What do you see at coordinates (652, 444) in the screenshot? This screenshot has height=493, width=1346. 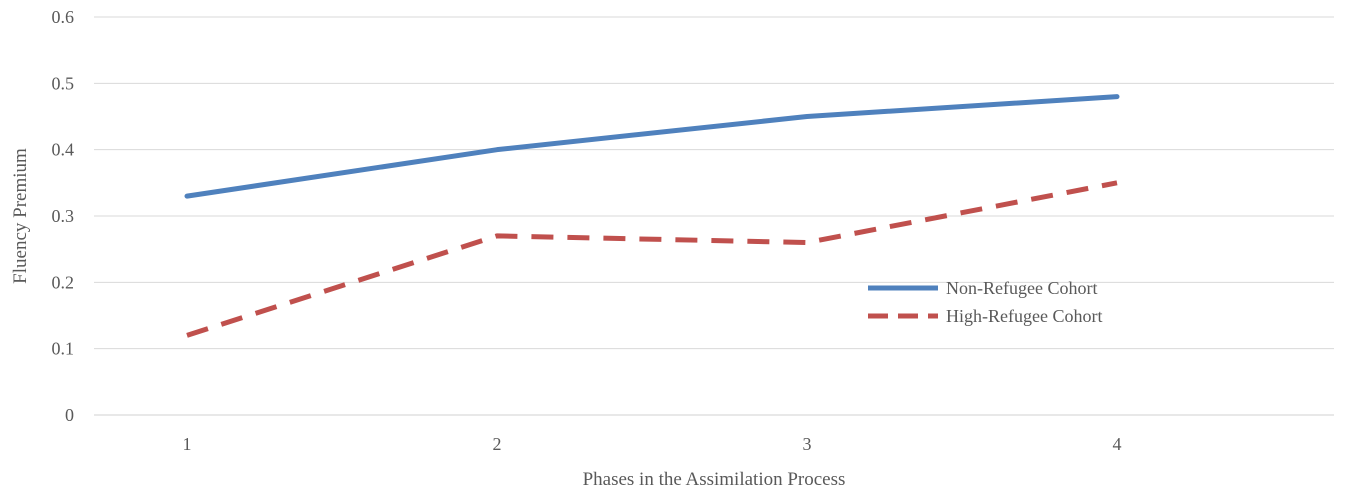 I see `x-tick-labels: 1 2 3 4` at bounding box center [652, 444].